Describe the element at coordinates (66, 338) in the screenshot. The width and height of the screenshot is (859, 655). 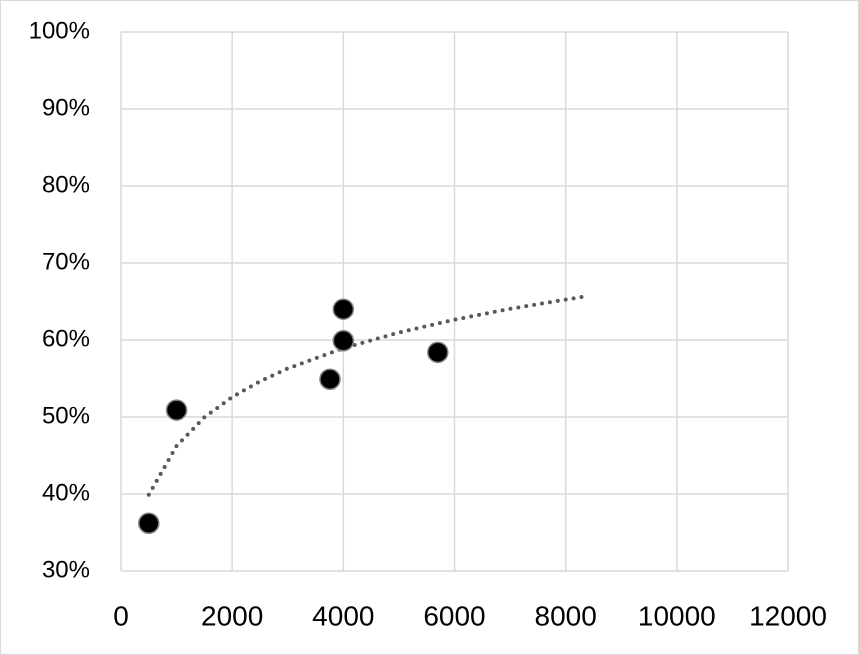
I see `y-tick-label: 60%` at that location.